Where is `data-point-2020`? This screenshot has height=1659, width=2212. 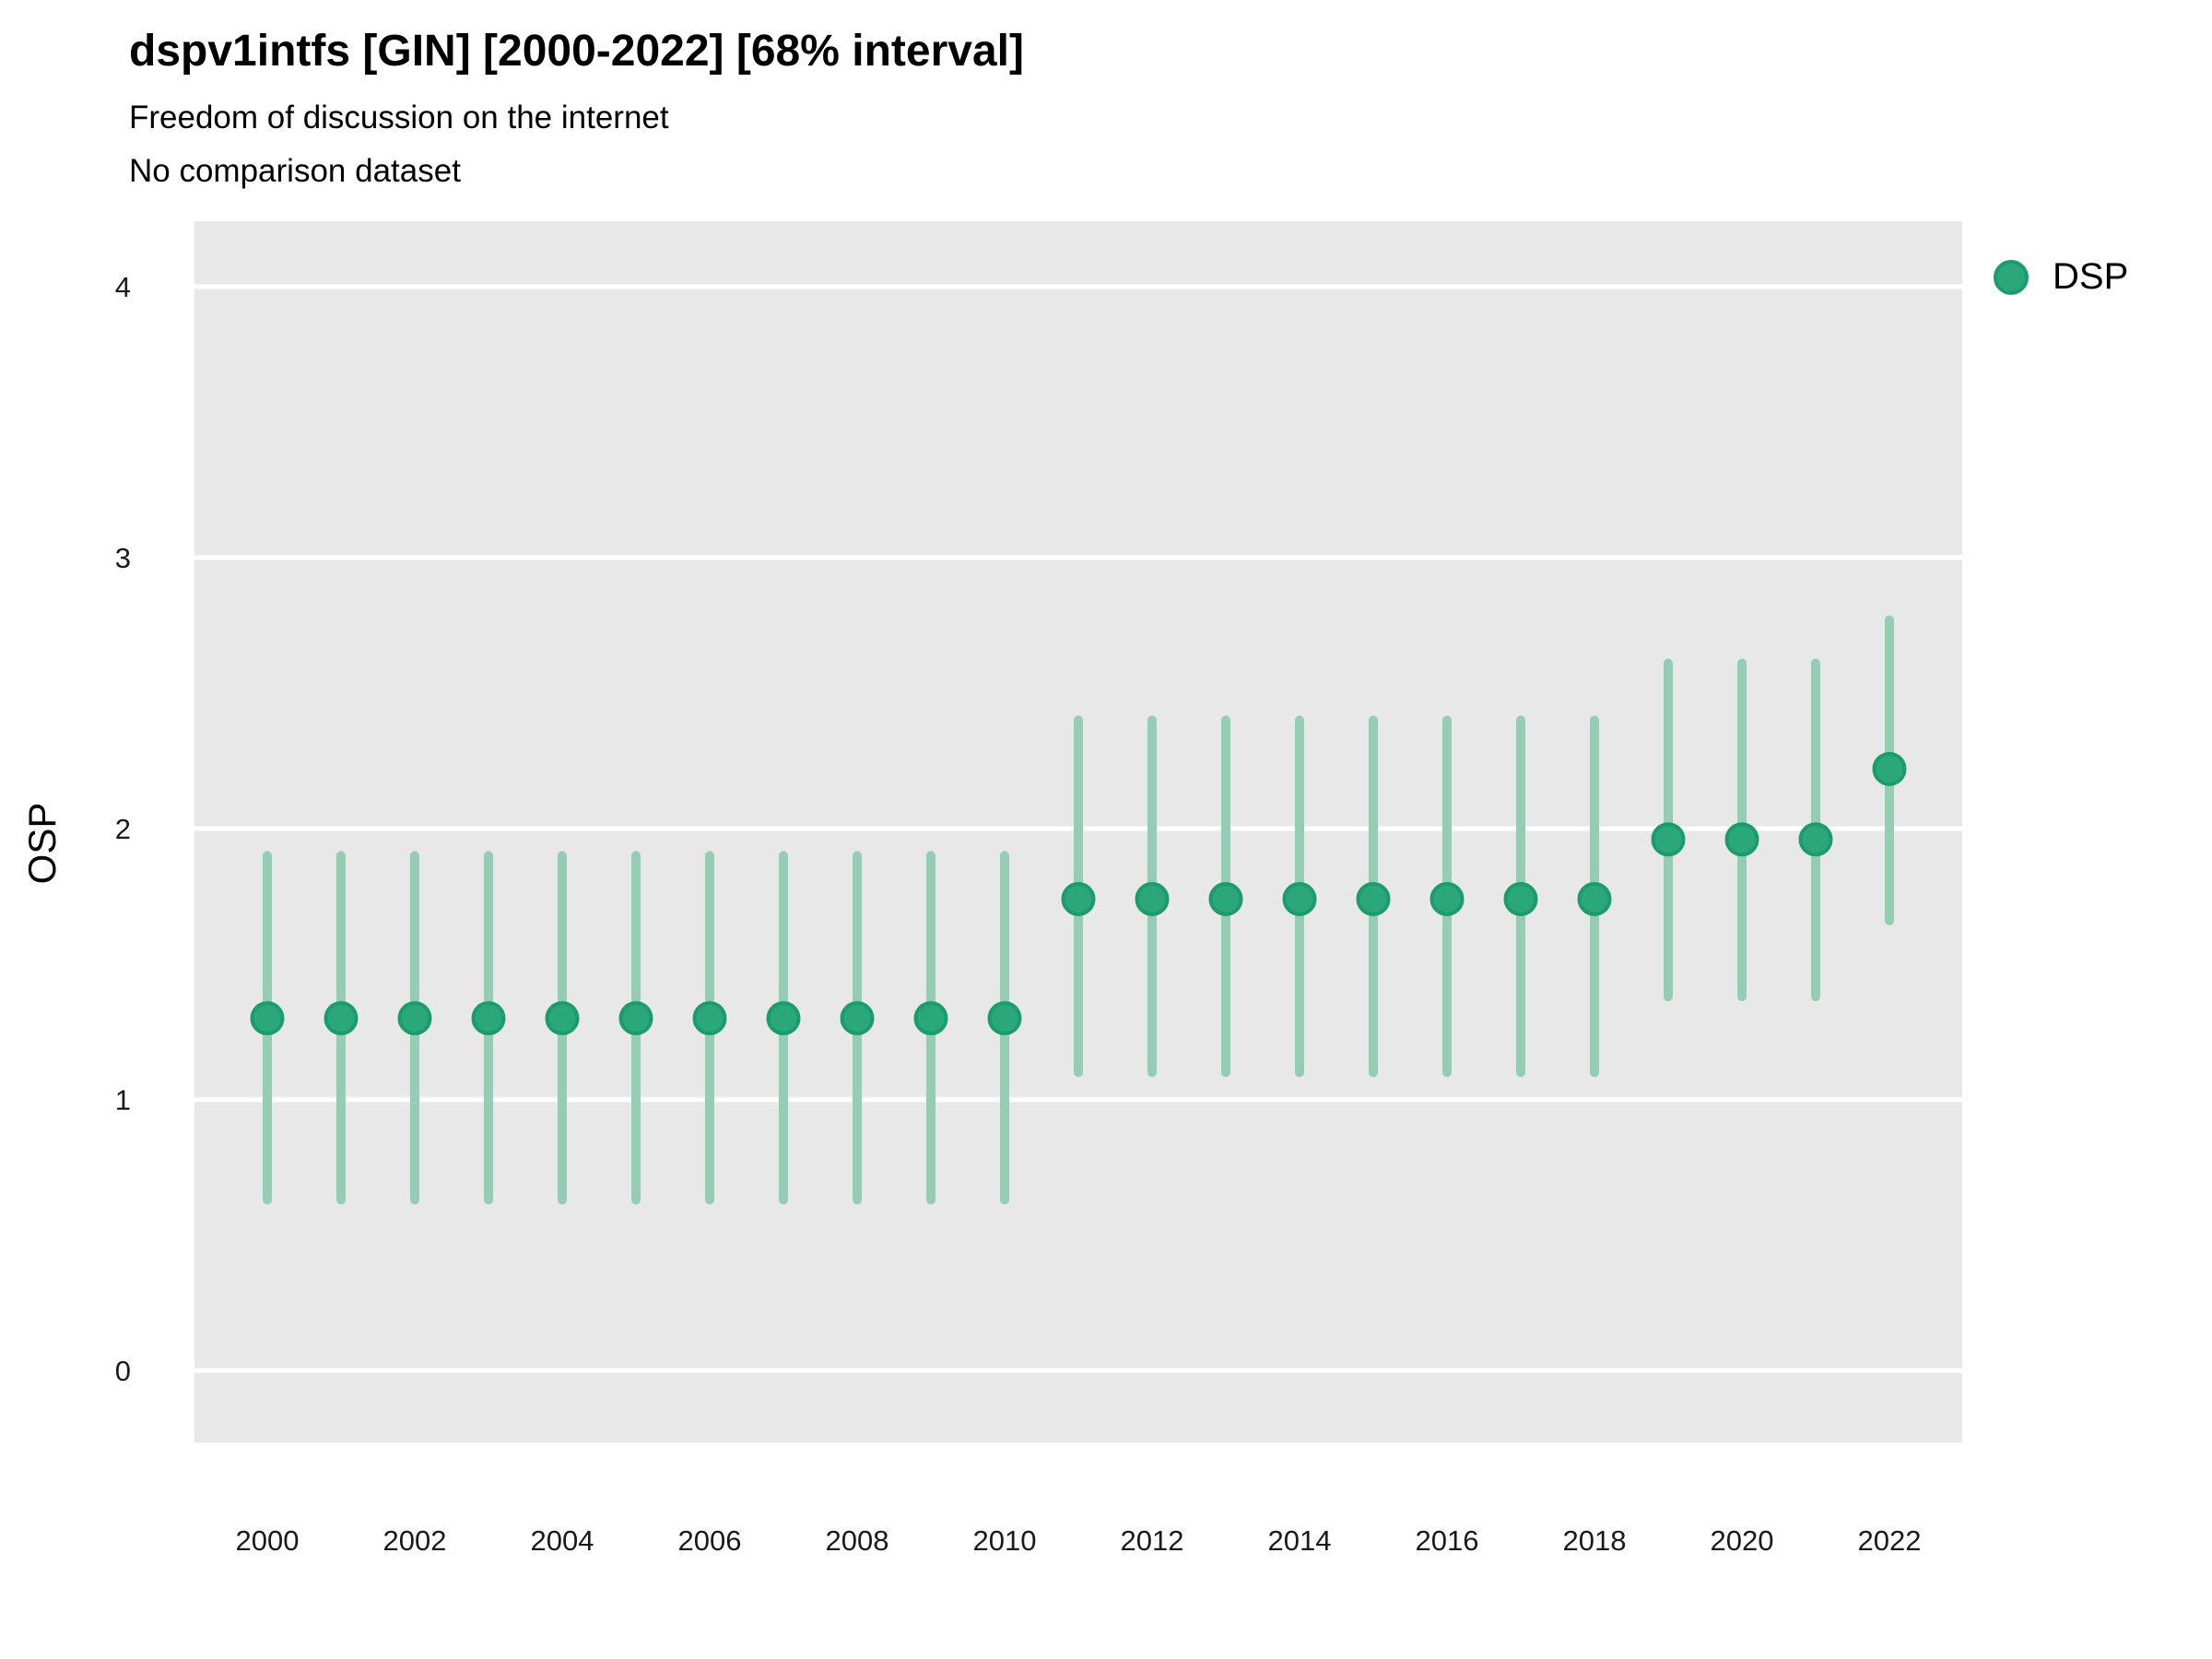
data-point-2020 is located at coordinates (1741, 839).